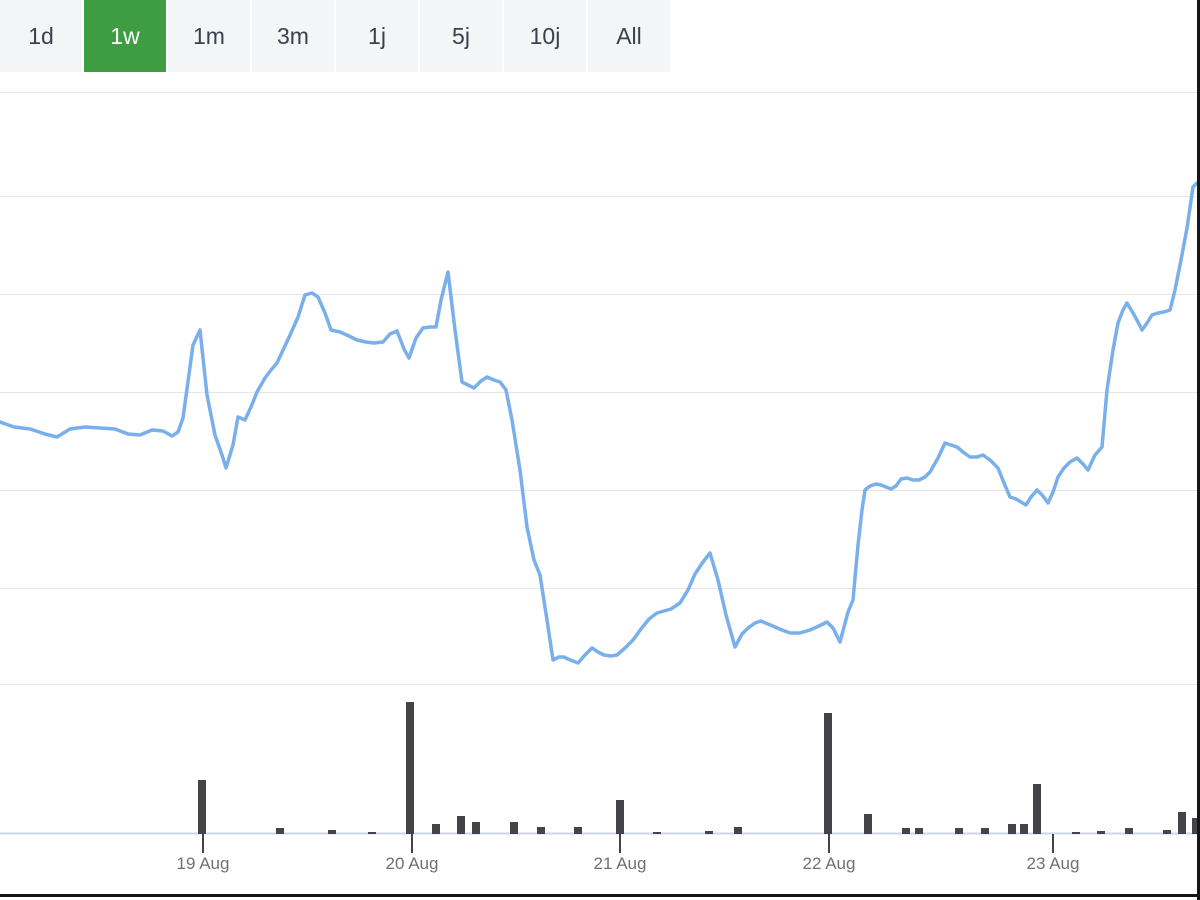  I want to click on range-button-1d: 1d, so click(41, 36).